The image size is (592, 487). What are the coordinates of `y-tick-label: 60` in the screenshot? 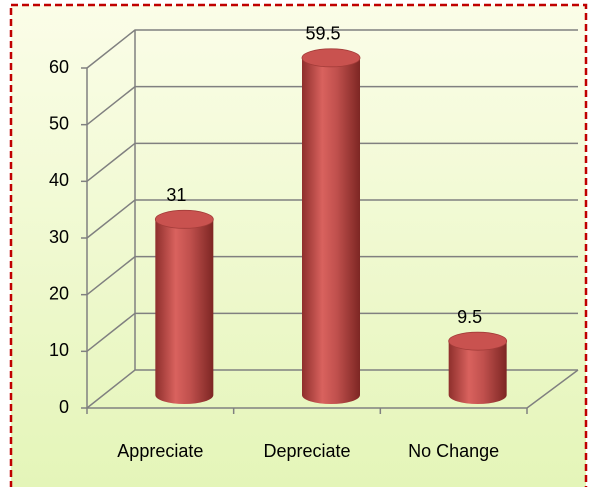 It's located at (59, 67).